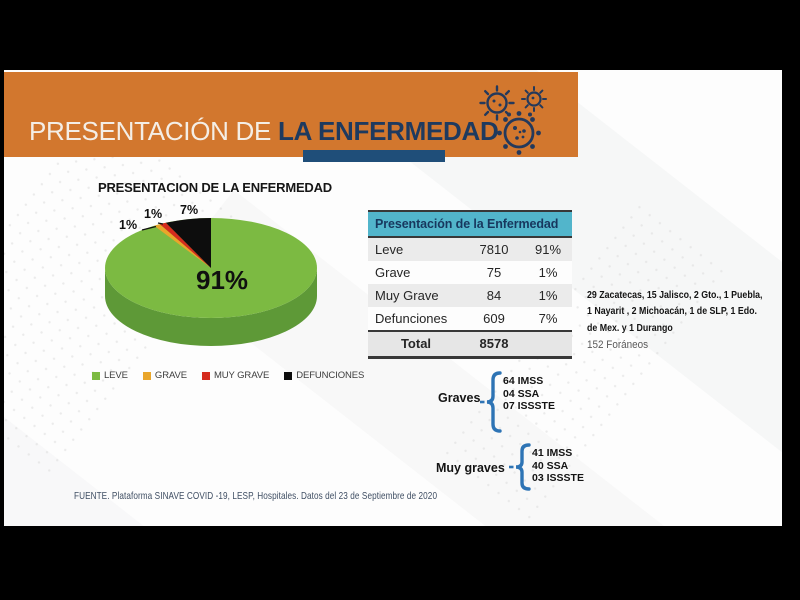 The height and width of the screenshot is (600, 800). I want to click on slide-title-light: PRESENTACIÓN DE, so click(153, 131).